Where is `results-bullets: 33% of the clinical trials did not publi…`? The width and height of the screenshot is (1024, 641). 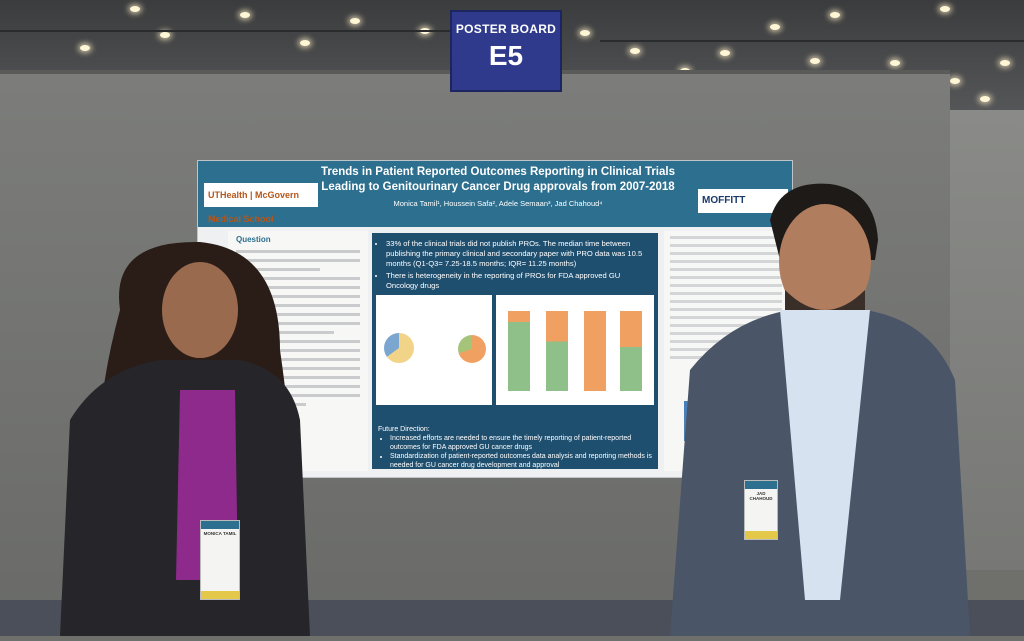 results-bullets: 33% of the clinical trials did not publi… is located at coordinates (515, 262).